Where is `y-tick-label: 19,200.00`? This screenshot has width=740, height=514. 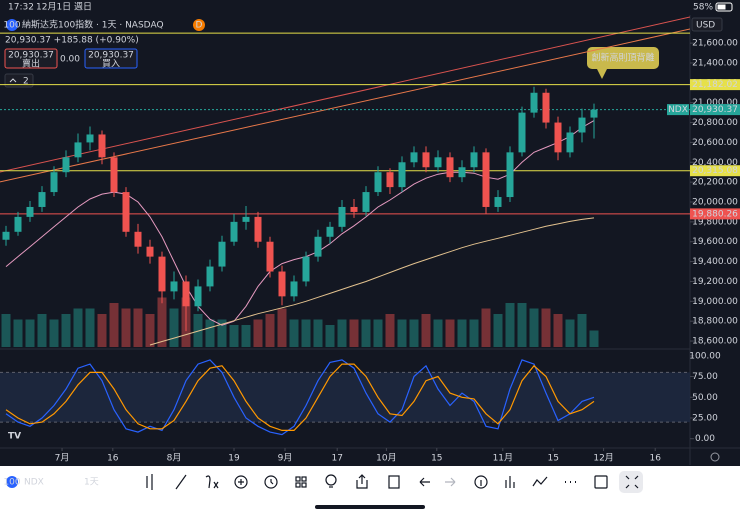 y-tick-label: 19,200.00 is located at coordinates (715, 282).